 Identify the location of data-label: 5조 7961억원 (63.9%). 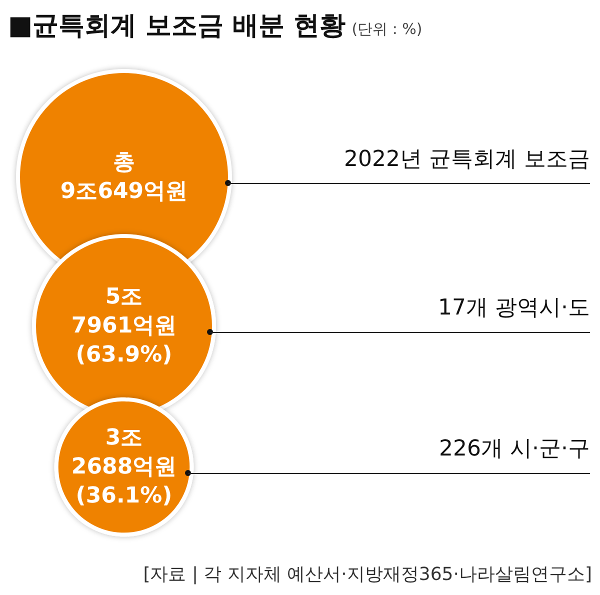
(124, 326).